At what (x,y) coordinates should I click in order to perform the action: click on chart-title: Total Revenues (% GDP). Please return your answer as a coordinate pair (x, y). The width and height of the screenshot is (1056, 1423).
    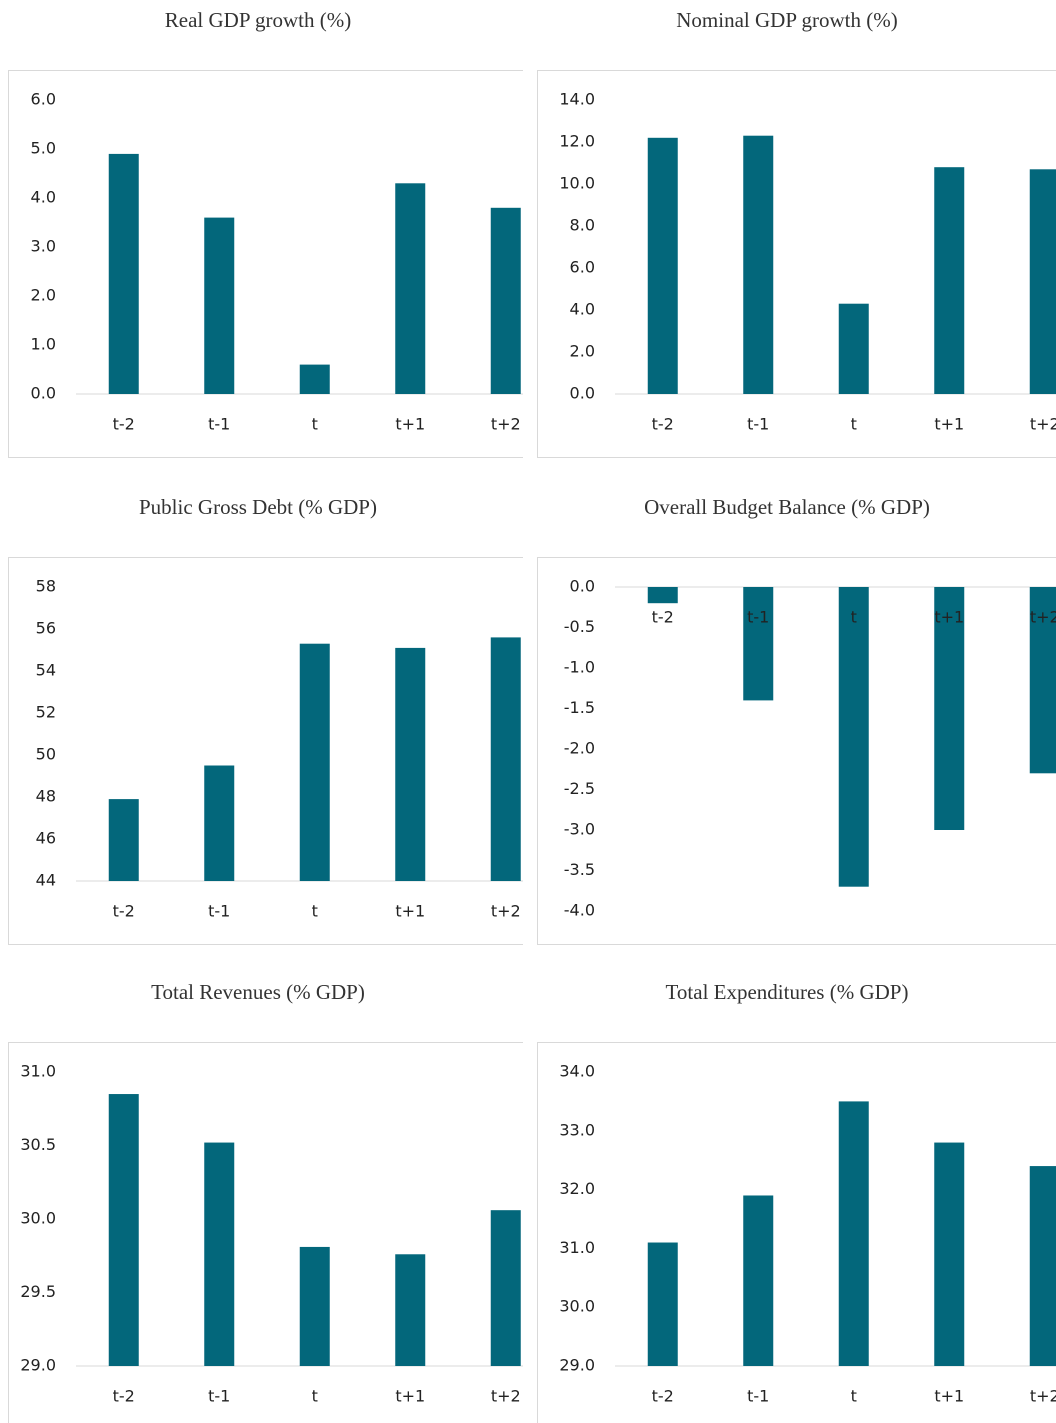
    Looking at the image, I should click on (258, 992).